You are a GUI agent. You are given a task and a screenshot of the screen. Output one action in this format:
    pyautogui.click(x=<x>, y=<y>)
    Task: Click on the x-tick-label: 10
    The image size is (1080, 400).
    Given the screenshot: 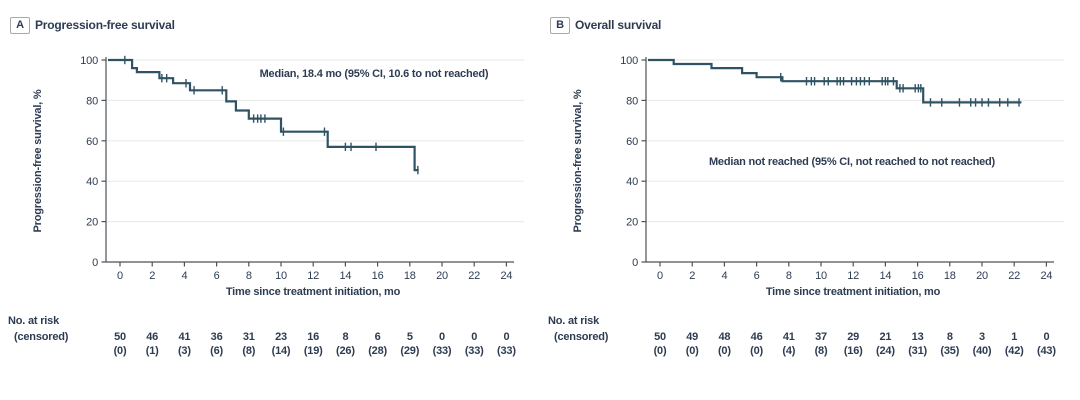 What is the action you would take?
    pyautogui.click(x=281, y=276)
    